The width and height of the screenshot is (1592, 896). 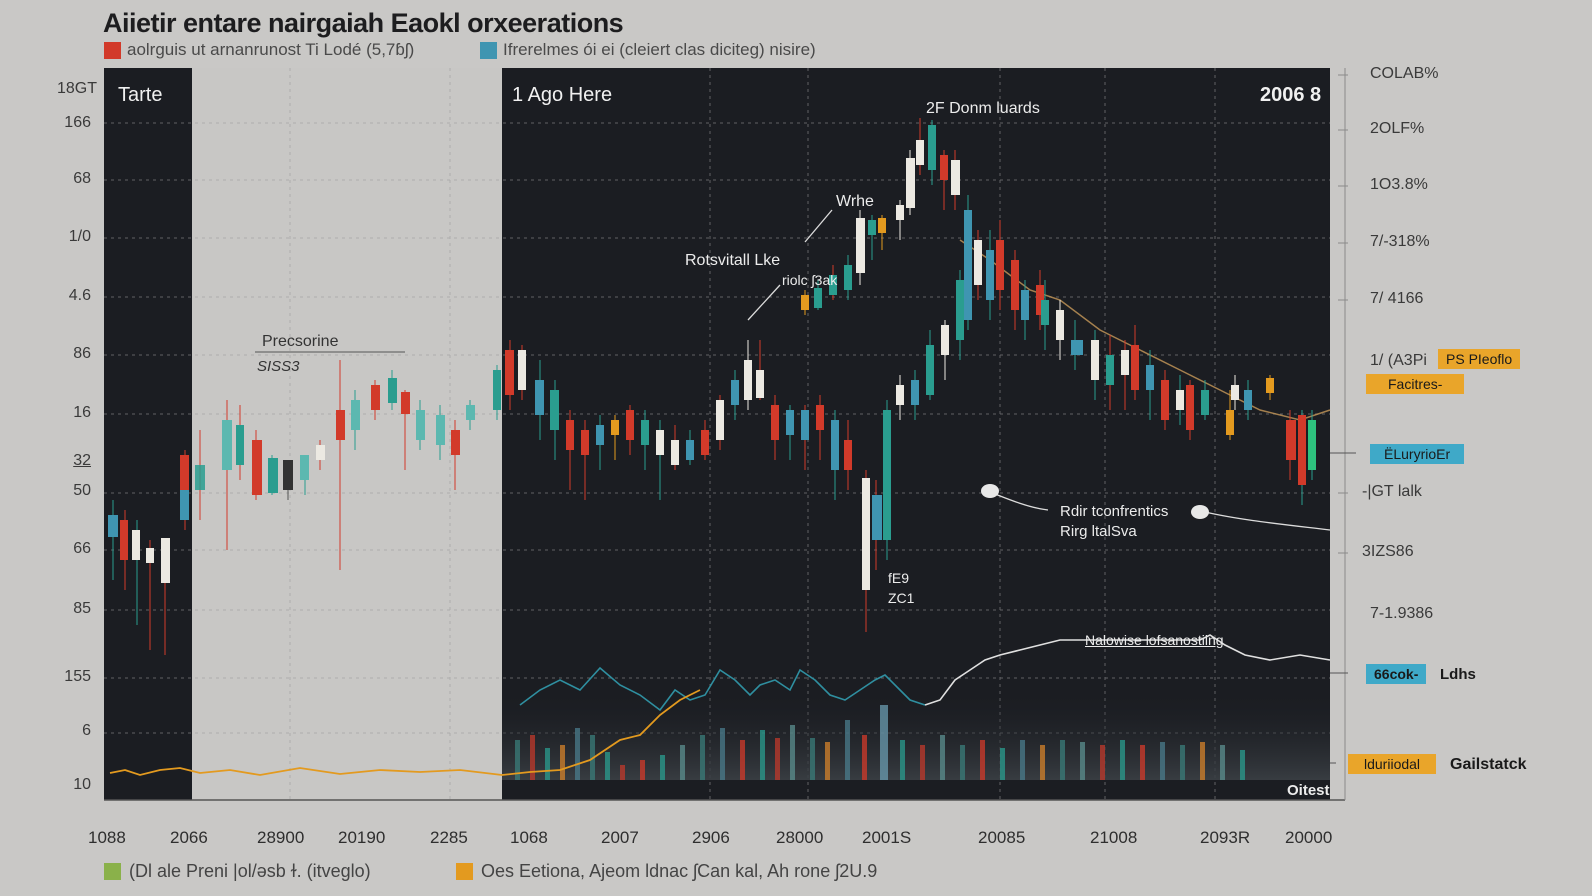 What do you see at coordinates (1417, 454) in the screenshot?
I see `tag-luryrioer: ЁLuryrioEr` at bounding box center [1417, 454].